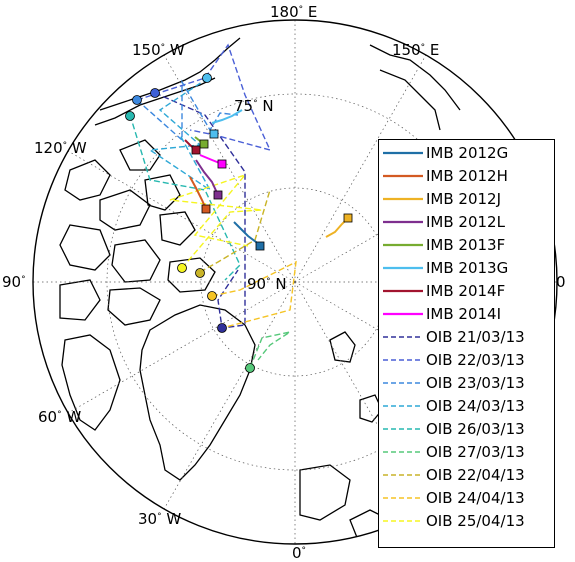 The image size is (575, 562). I want to click on legend-label: IMB 2013G, so click(467, 268).